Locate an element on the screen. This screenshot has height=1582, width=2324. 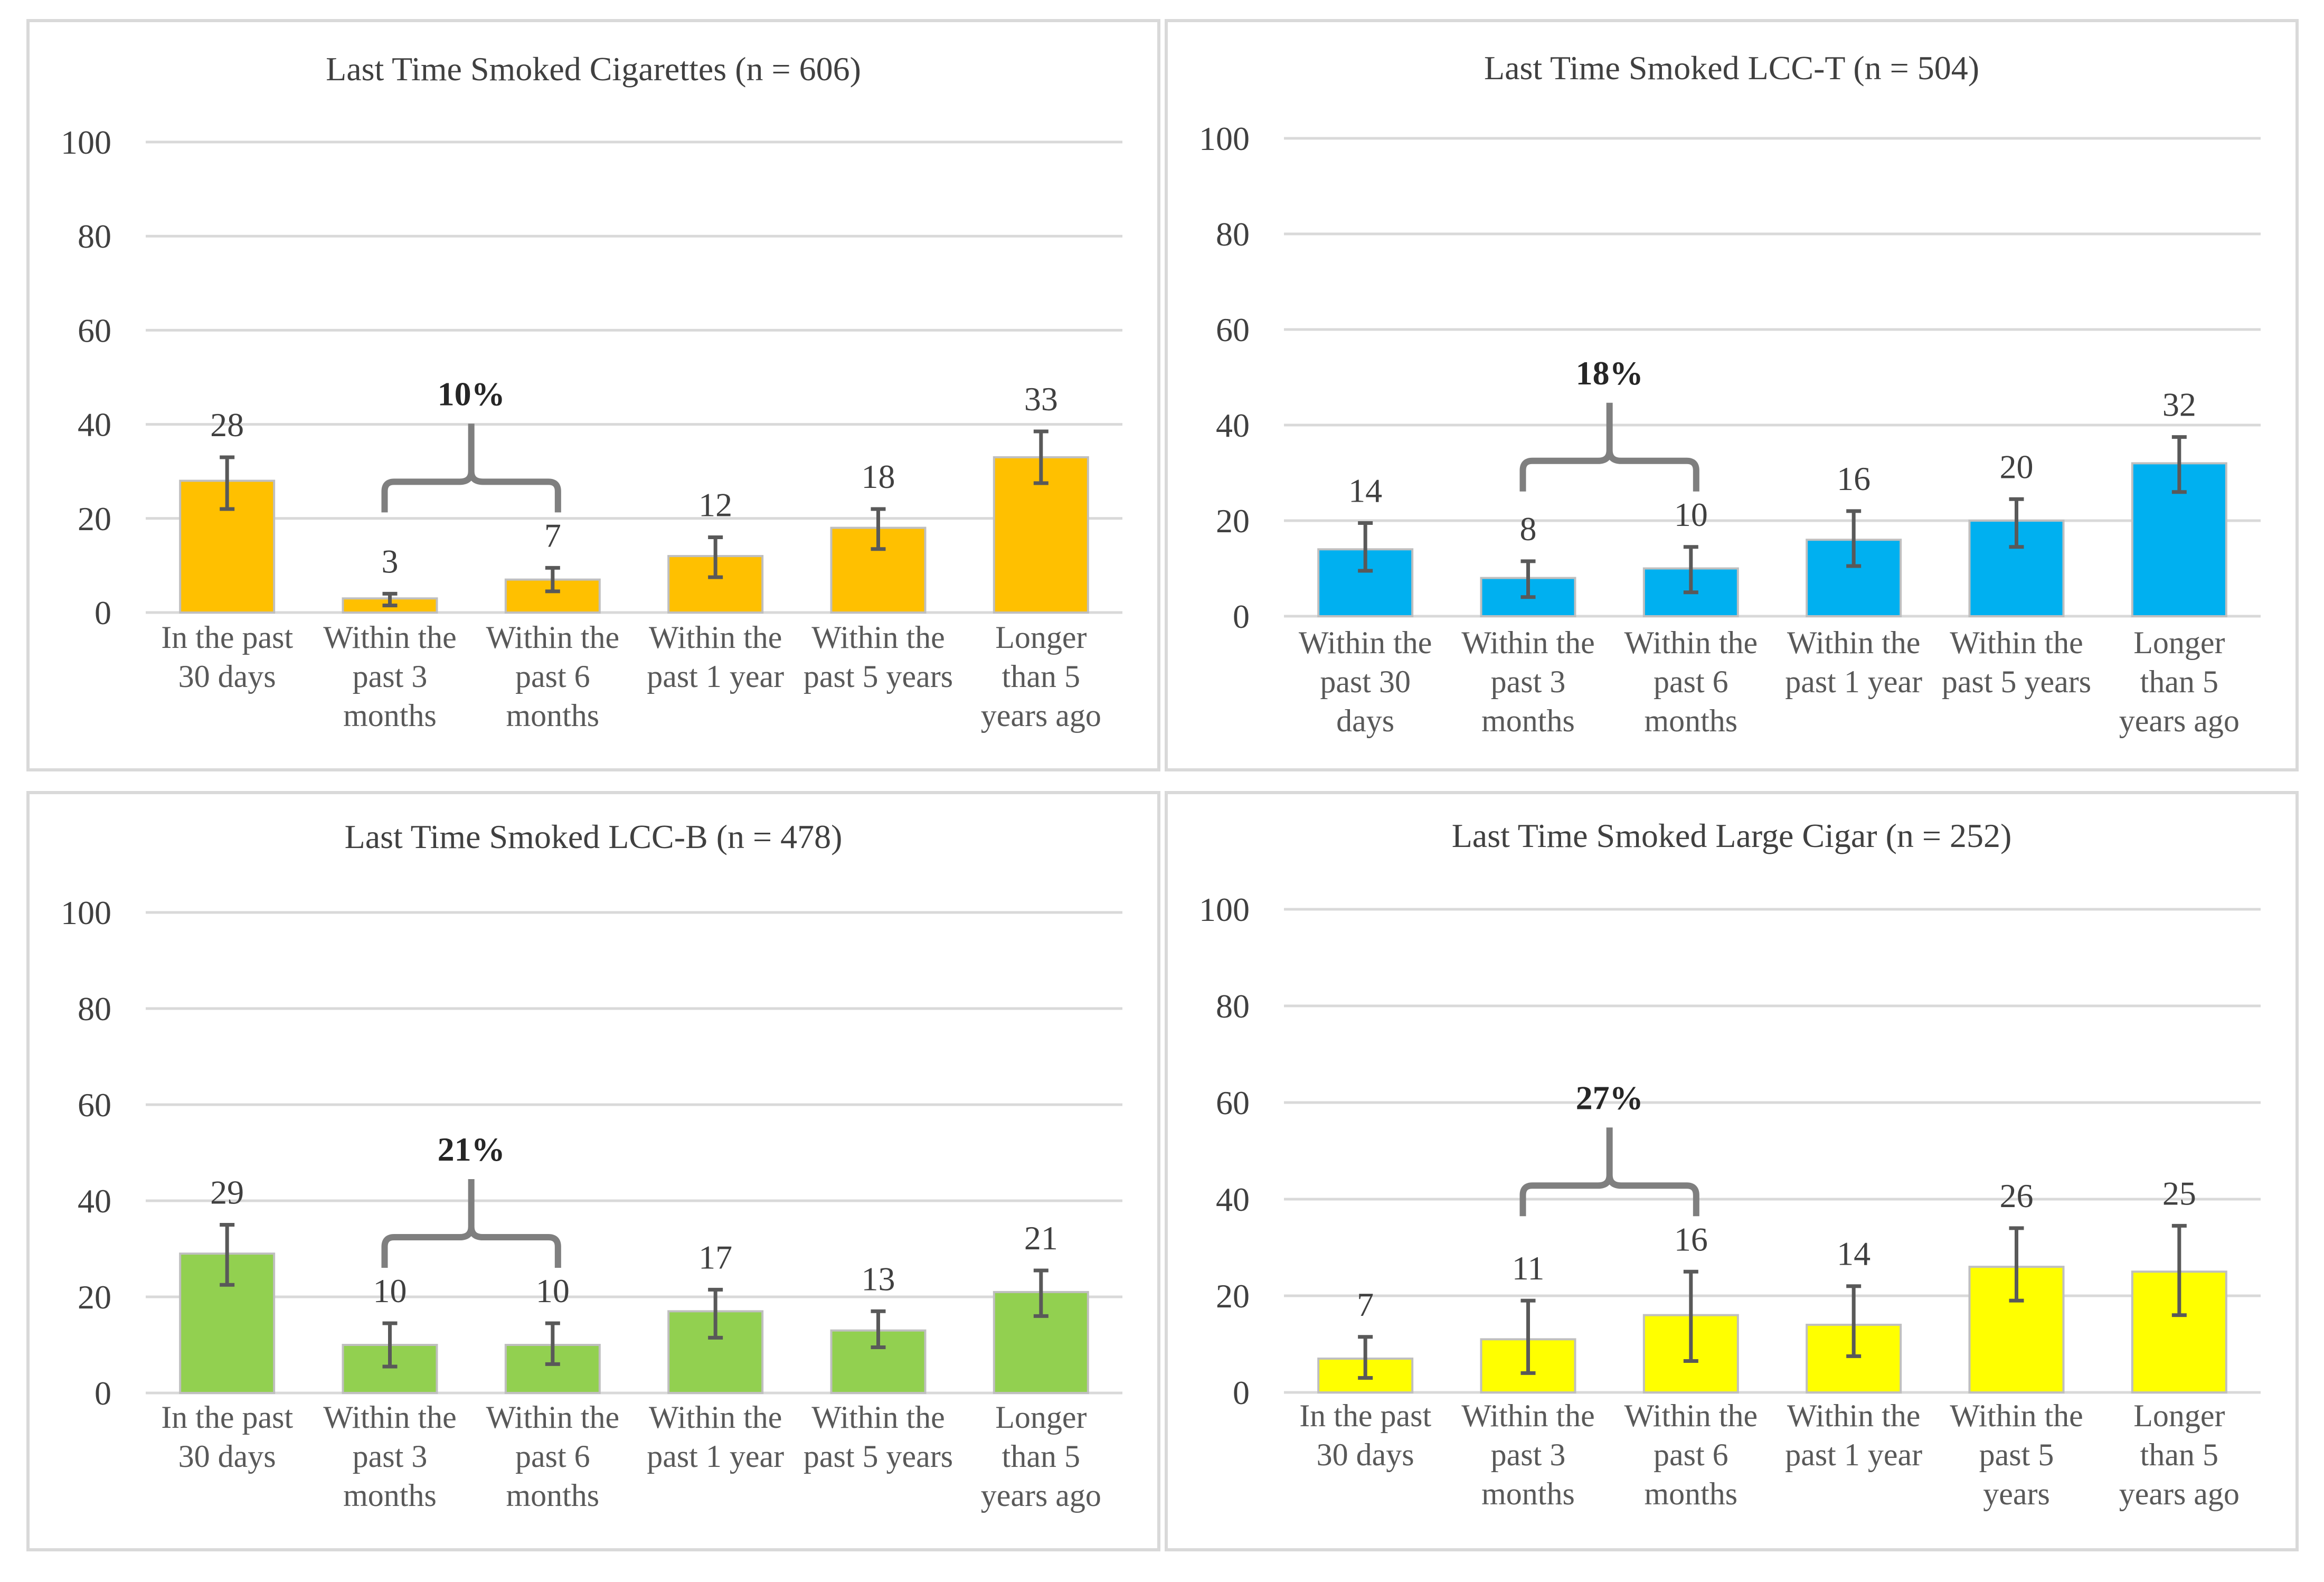
category-label-line: In the past is located at coordinates (227, 1417).